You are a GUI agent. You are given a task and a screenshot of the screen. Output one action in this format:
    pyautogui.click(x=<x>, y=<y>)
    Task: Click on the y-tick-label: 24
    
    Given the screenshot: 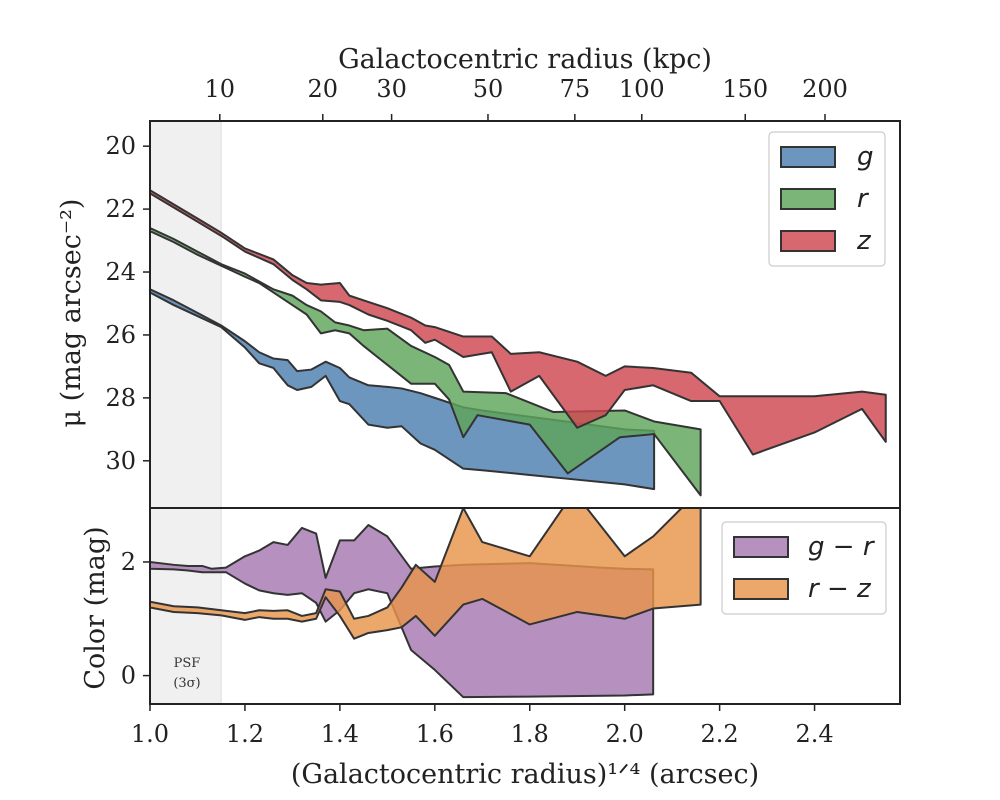 What is the action you would take?
    pyautogui.click(x=120, y=272)
    